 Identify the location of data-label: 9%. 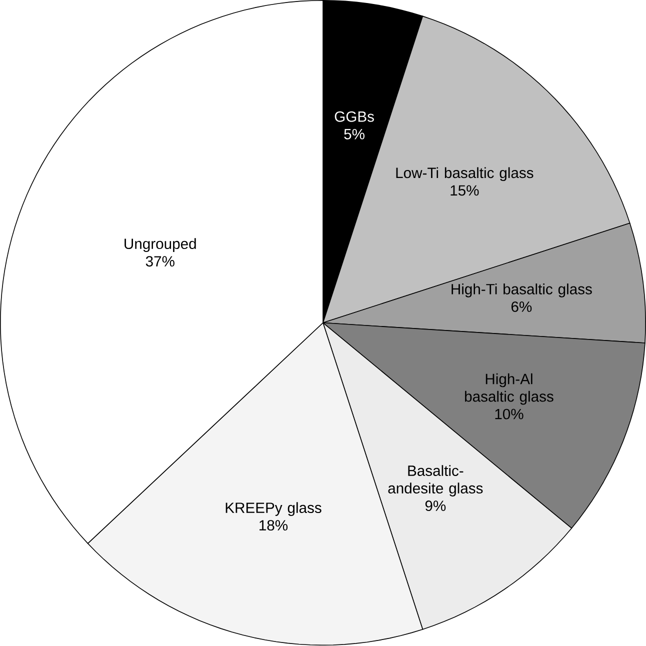
(435, 506).